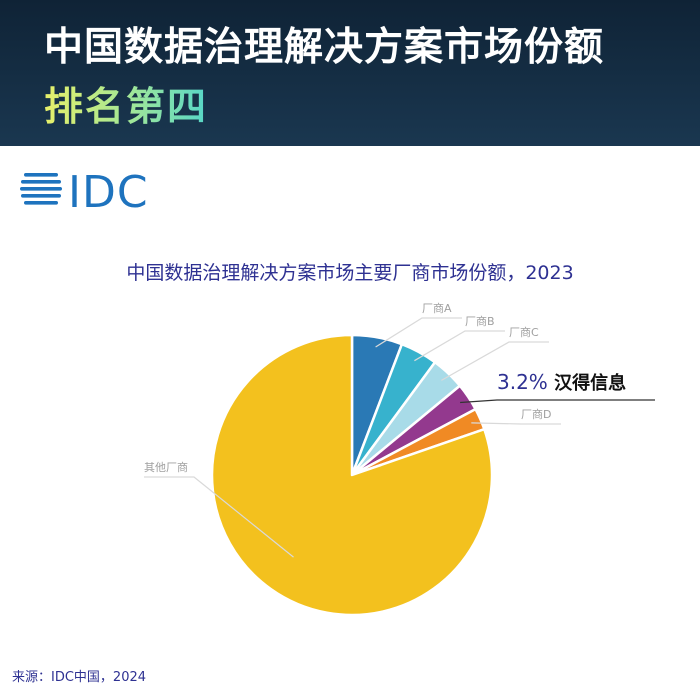  I want to click on label-others: 其他厂商, so click(166, 467).